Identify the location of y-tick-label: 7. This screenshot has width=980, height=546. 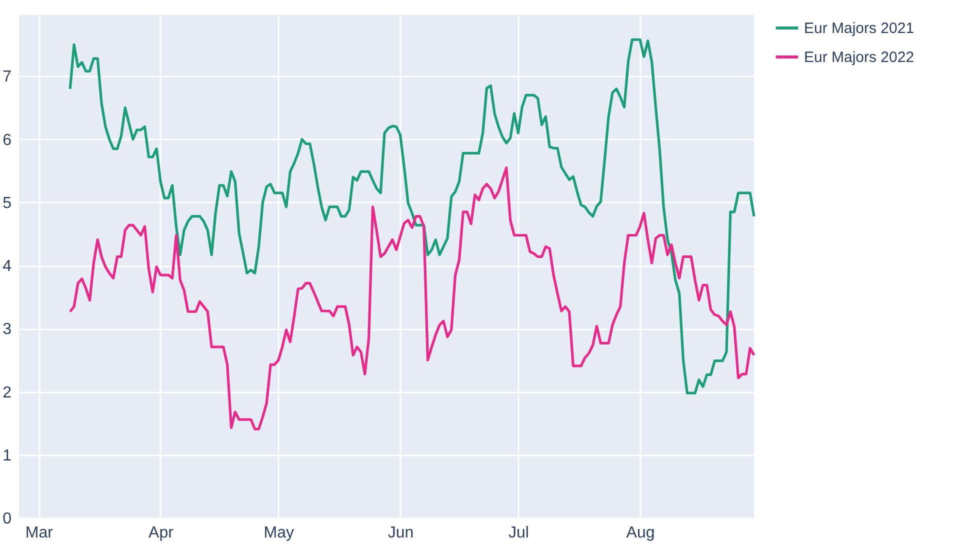
(7, 77).